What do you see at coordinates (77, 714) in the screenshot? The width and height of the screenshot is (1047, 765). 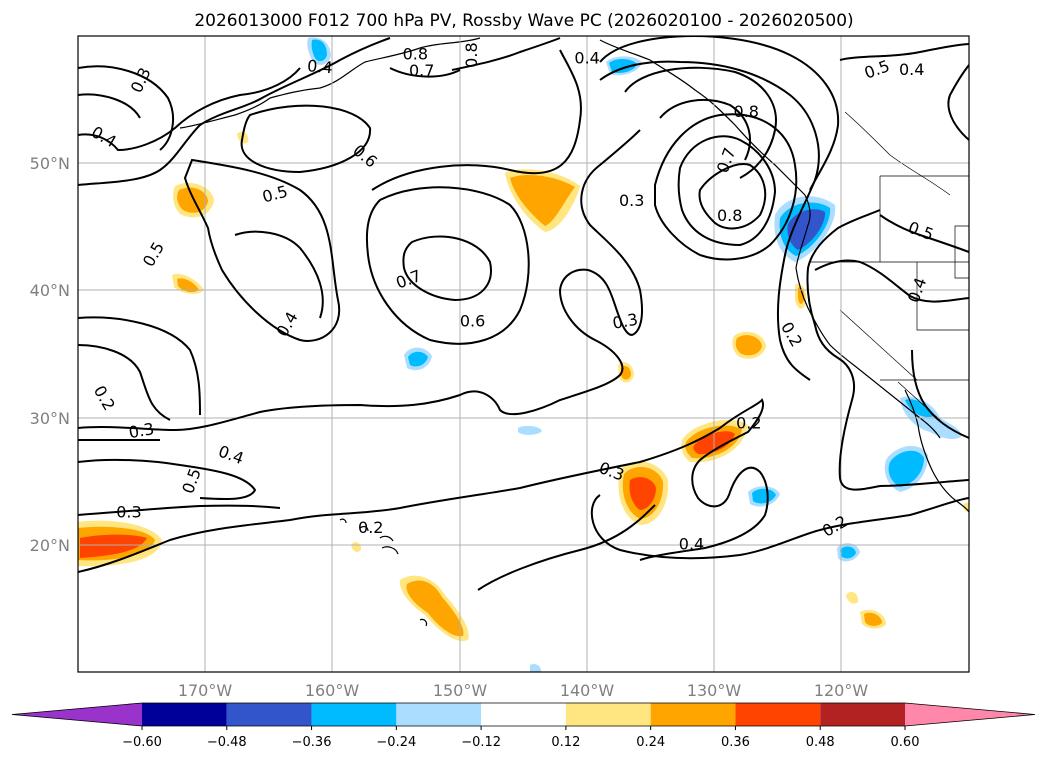 I see `colorbar-extend-low` at bounding box center [77, 714].